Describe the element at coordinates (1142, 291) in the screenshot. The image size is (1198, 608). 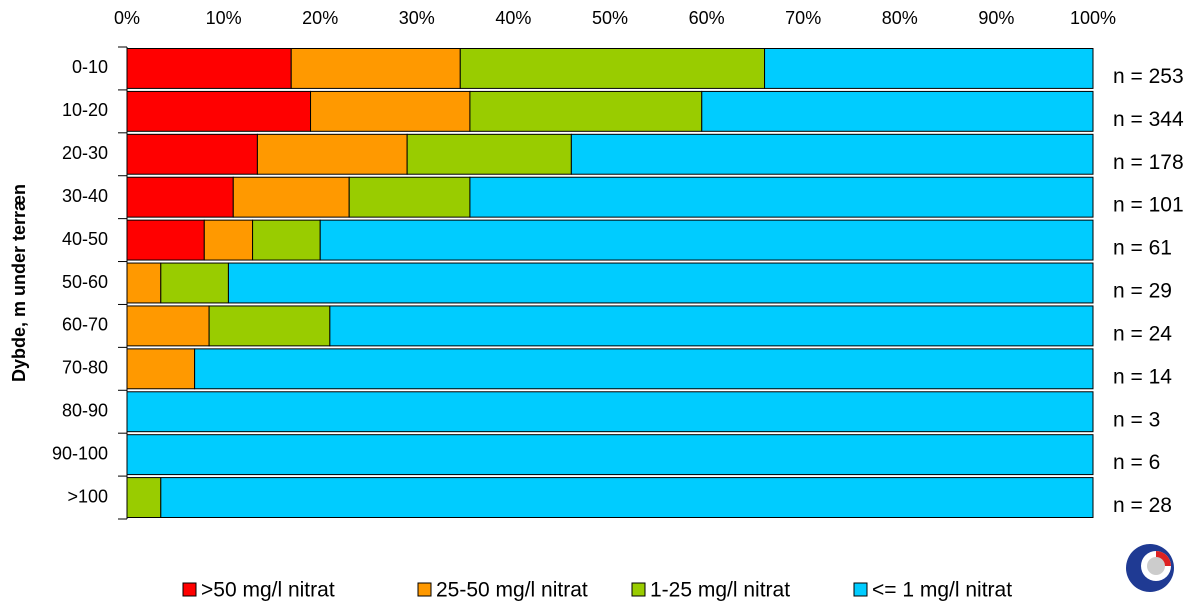
I see `n-label: n = 29` at that location.